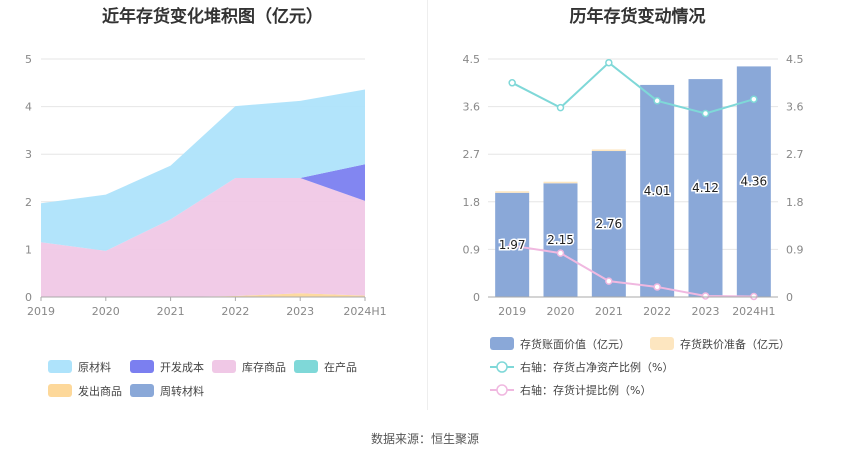  What do you see at coordinates (472, 249) in the screenshot?
I see `right-y-tick-label: 0.9` at bounding box center [472, 249].